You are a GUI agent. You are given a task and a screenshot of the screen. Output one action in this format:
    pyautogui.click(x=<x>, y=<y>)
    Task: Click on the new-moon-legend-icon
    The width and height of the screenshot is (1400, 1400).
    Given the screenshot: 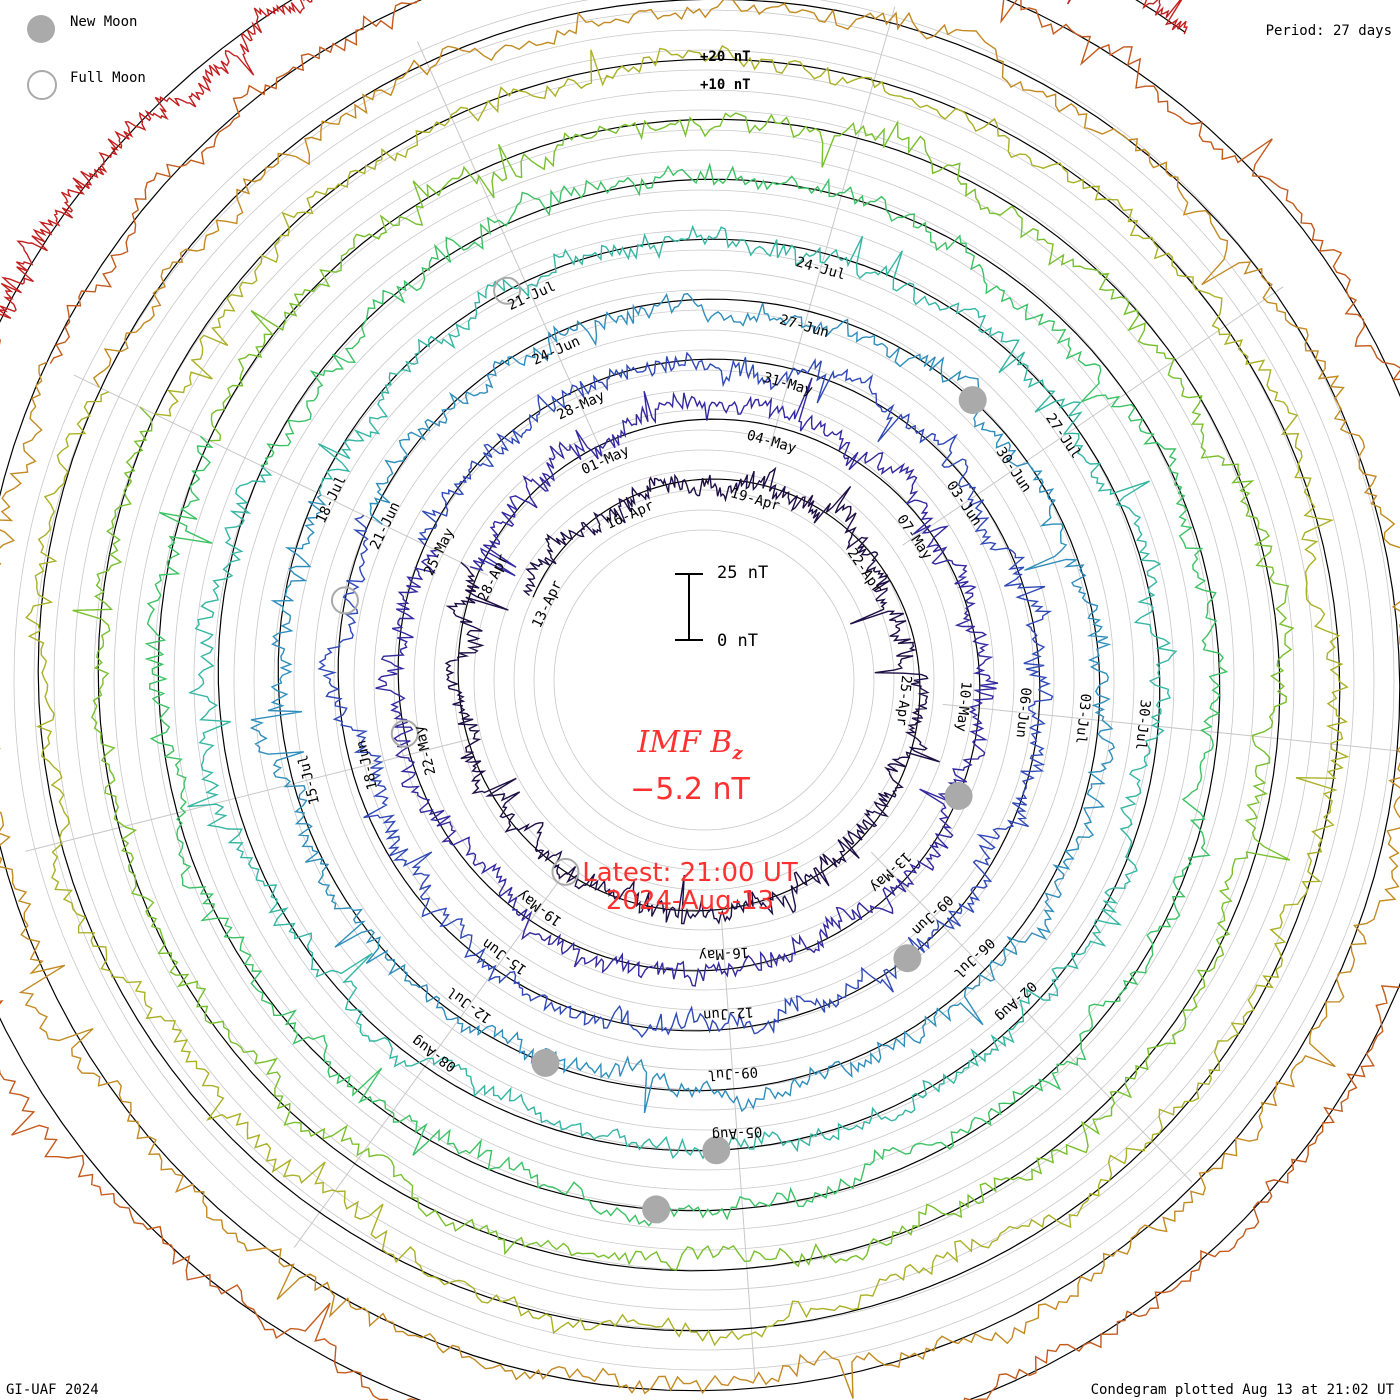 What is the action you would take?
    pyautogui.click(x=41, y=29)
    